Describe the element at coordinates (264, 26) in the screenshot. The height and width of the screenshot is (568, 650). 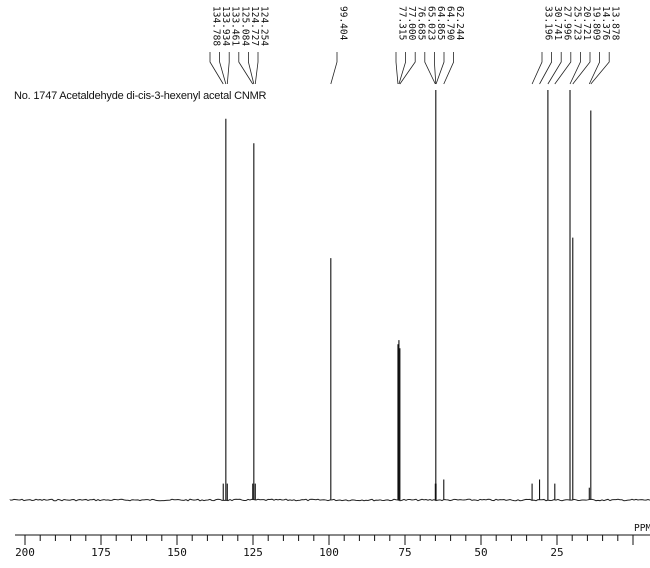
I see `peak-label: 124.254` at that location.